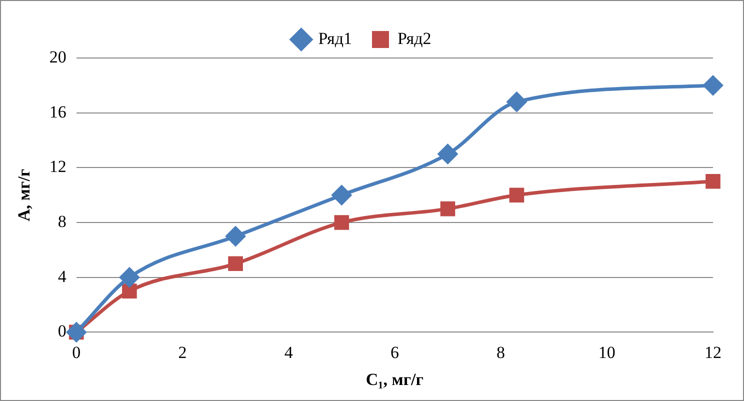  Describe the element at coordinates (395, 380) in the screenshot. I see `x-axis-title: C₁, мг/г` at that location.